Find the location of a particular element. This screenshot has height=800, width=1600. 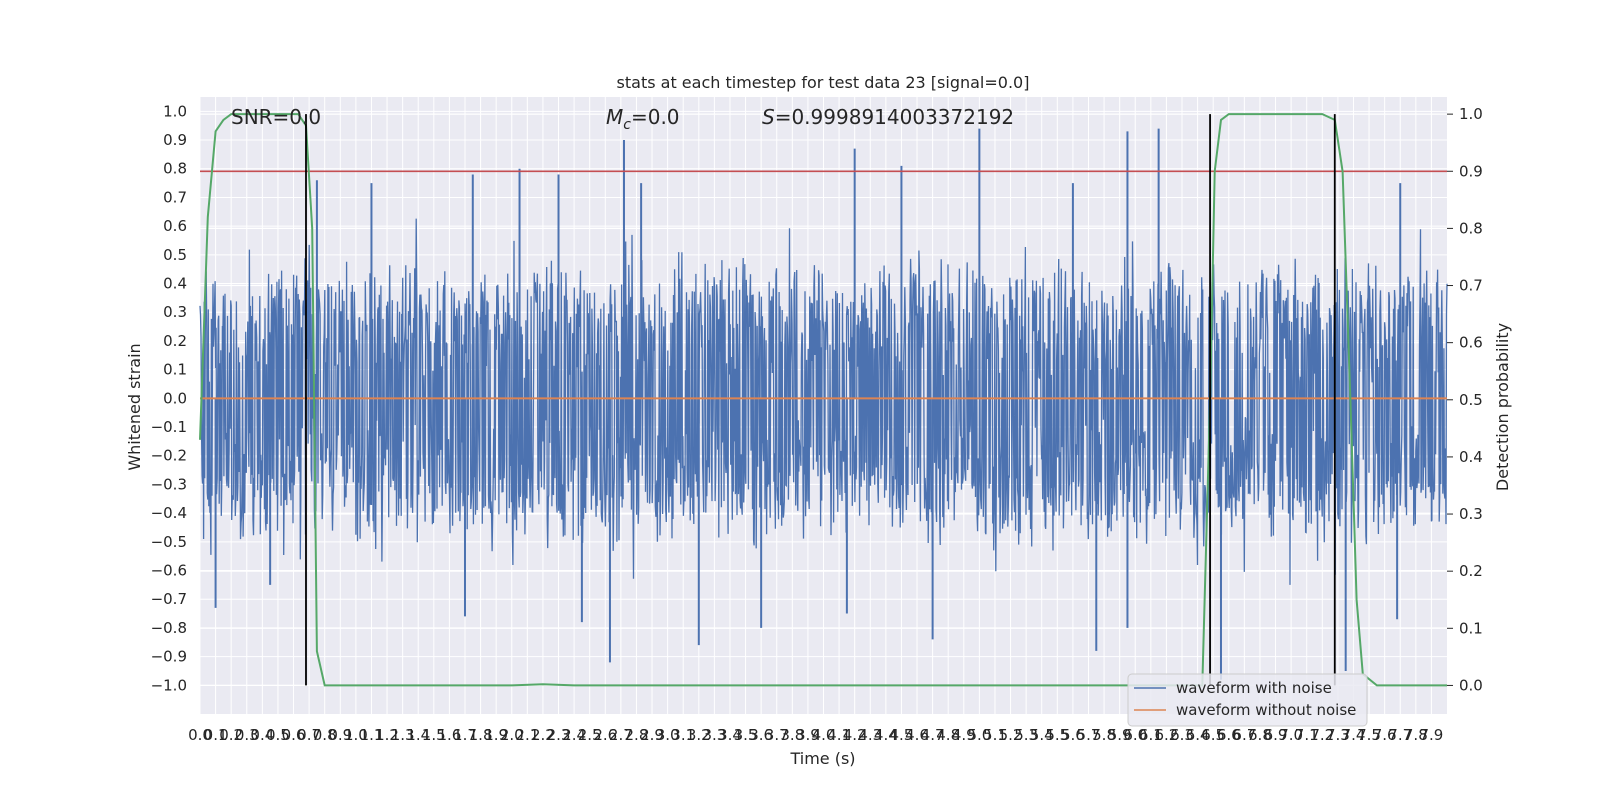

y2-tick-label: 0.0 is located at coordinates (1471, 685).